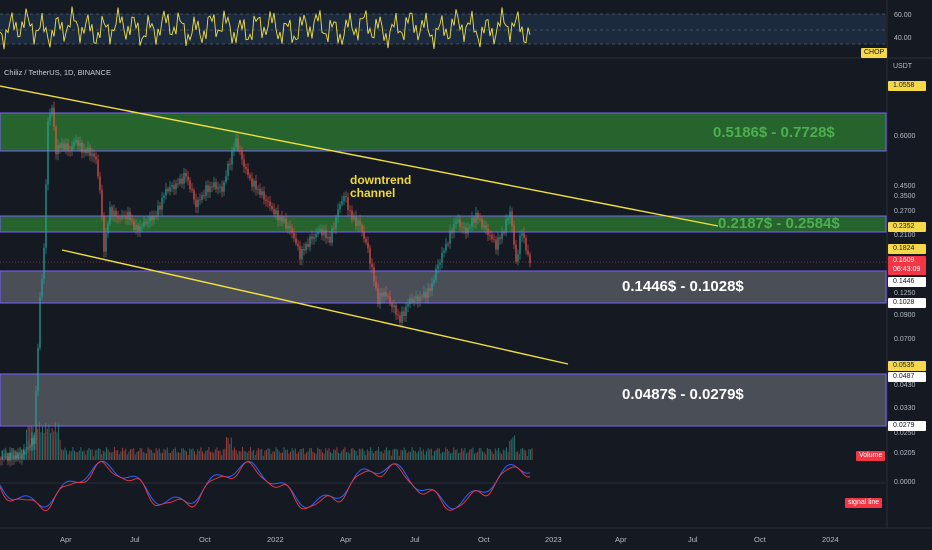 The height and width of the screenshot is (550, 932). What do you see at coordinates (907, 366) in the screenshot?
I see `price-box-trend-lower: 0.0535` at bounding box center [907, 366].